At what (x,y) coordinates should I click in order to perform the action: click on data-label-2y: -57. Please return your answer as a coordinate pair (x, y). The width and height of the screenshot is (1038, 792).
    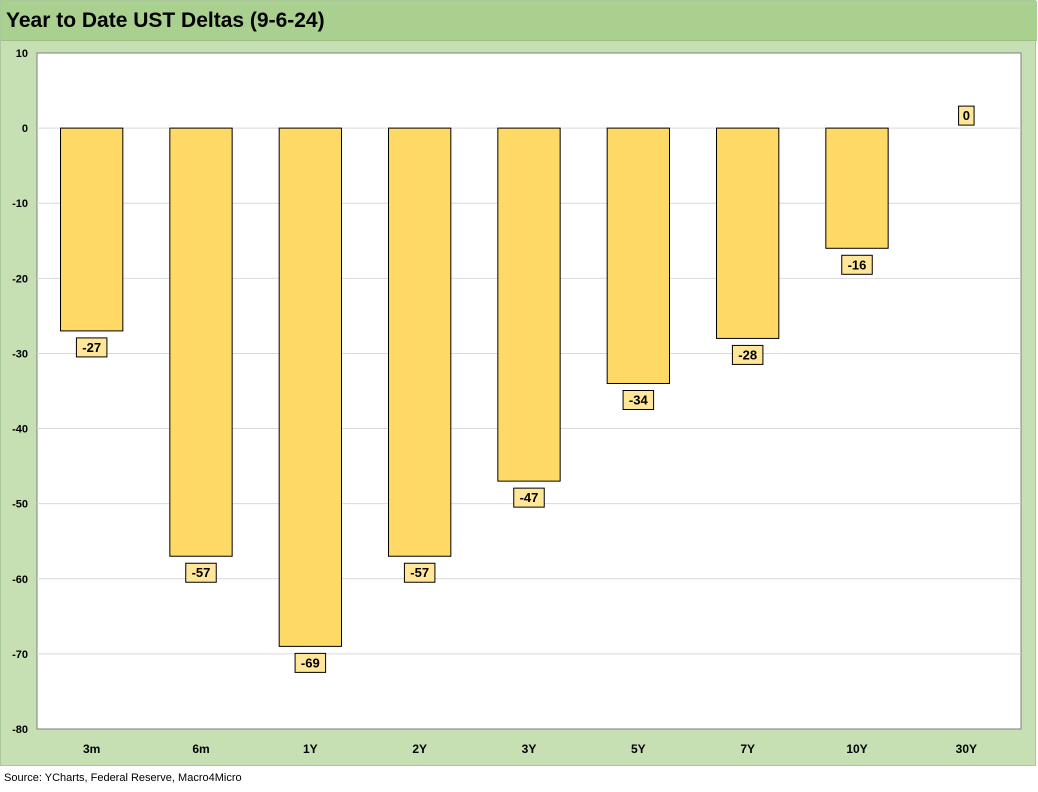
    Looking at the image, I should click on (419, 572).